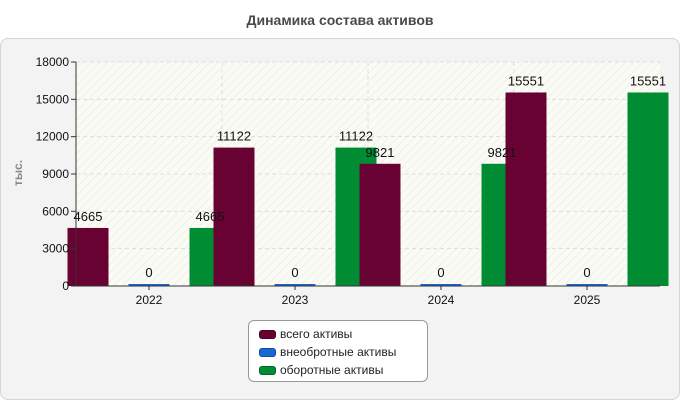 The width and height of the screenshot is (680, 400). Describe the element at coordinates (18, 173) in the screenshot. I see `y-axis-label: тыс.` at that location.